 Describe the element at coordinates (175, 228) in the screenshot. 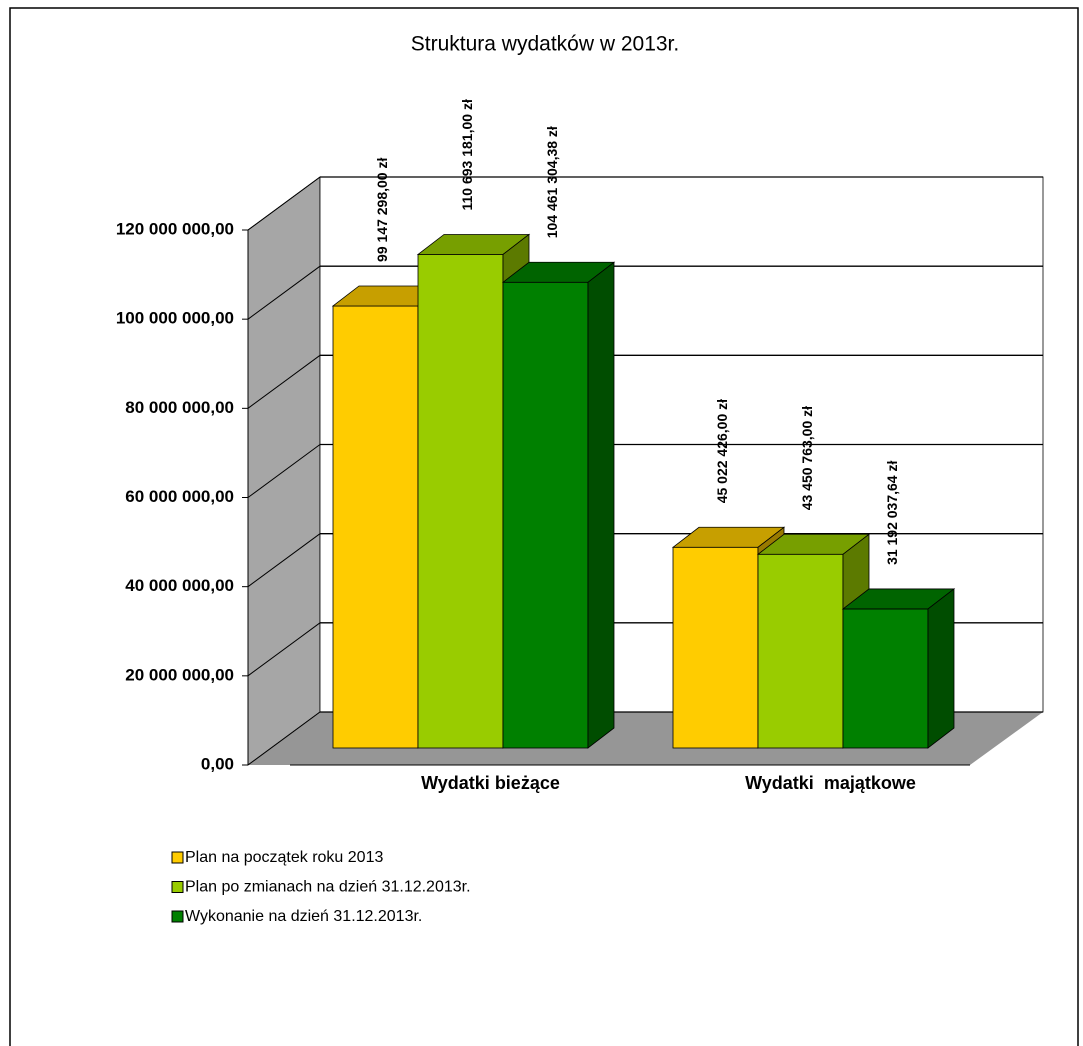

I see `y-tick-label: 120 000 000,00` at that location.